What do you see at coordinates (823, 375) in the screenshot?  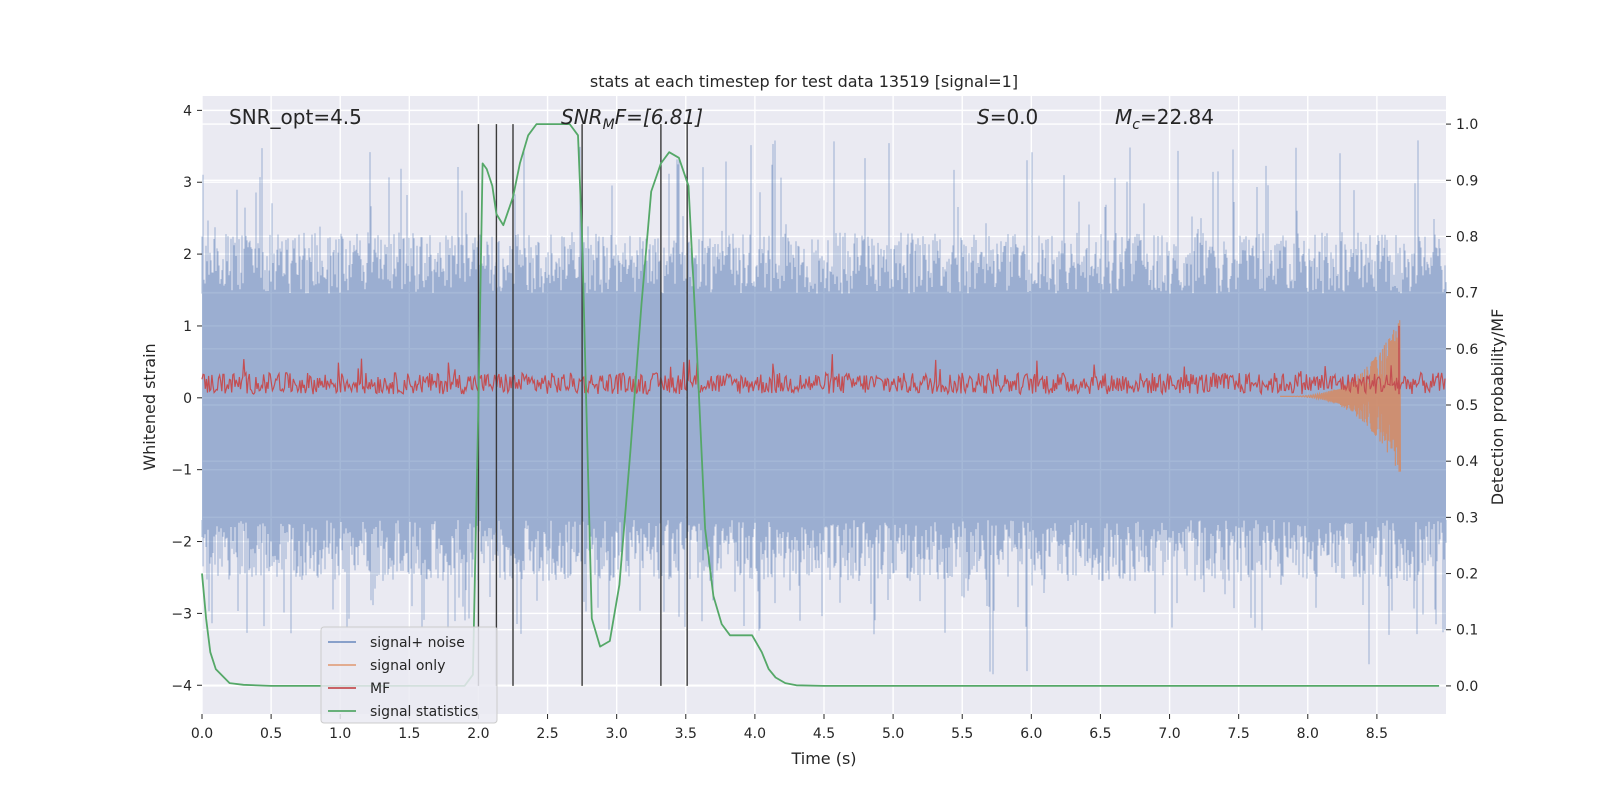 I see `mf-line` at bounding box center [823, 375].